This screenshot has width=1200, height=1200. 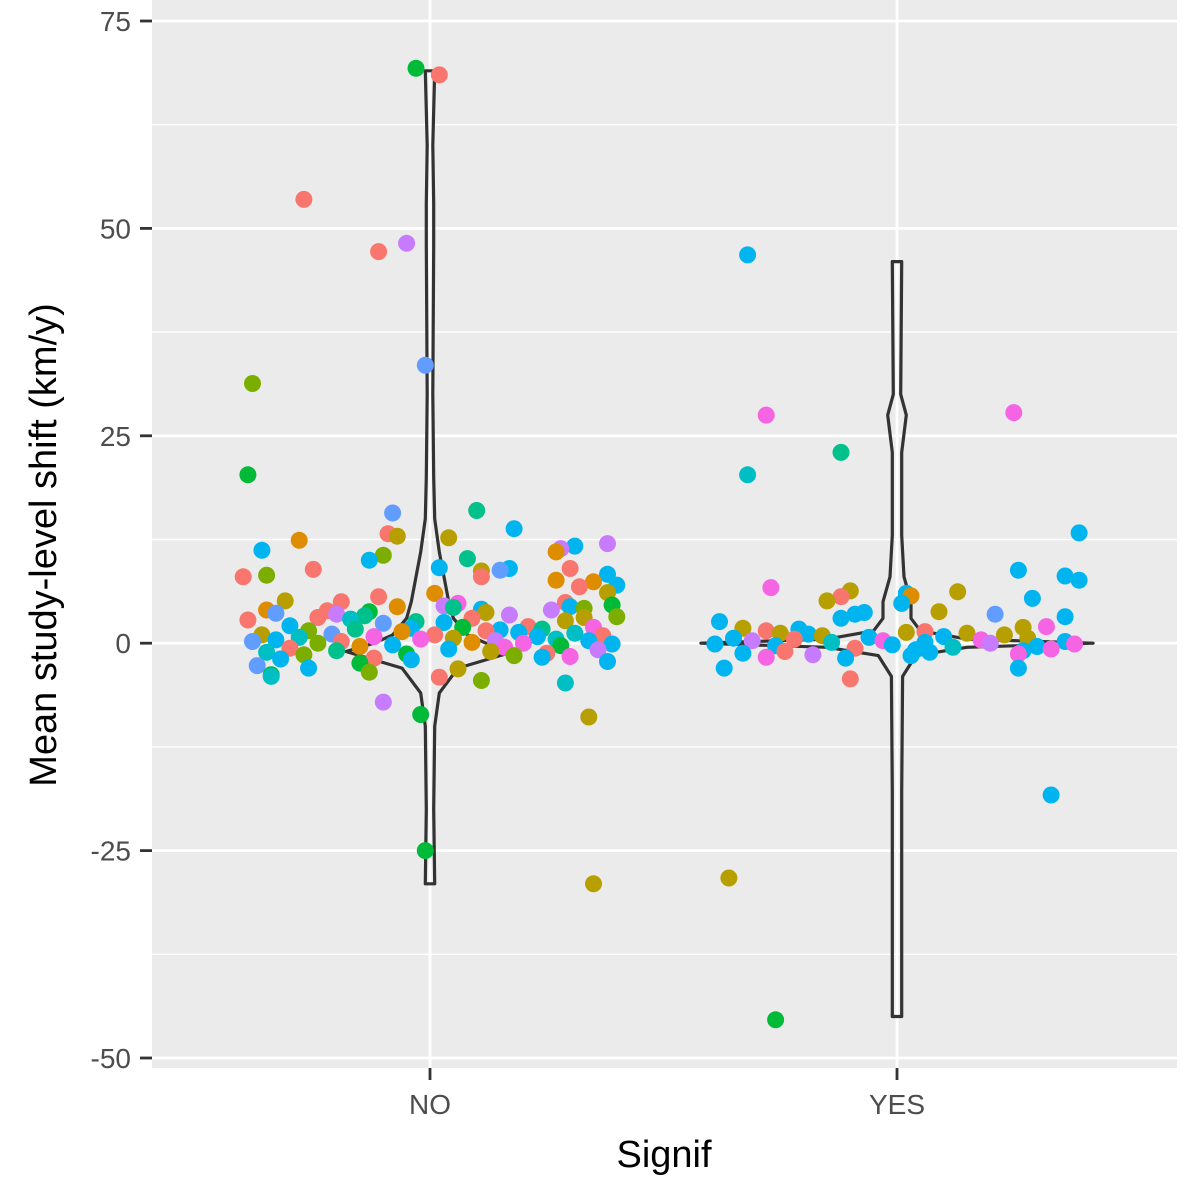 I want to click on y-axis: -50 -25 0 25 50 75, so click(x=121, y=540).